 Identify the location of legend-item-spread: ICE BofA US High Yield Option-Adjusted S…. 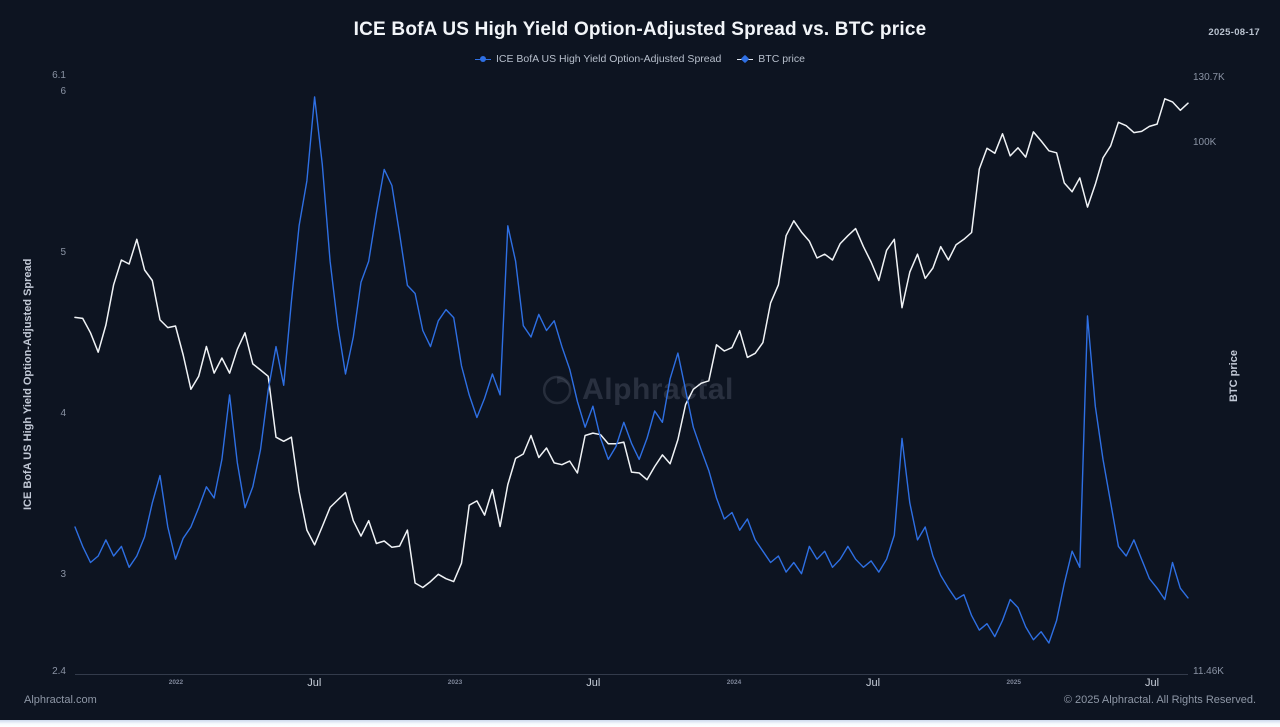
(598, 59).